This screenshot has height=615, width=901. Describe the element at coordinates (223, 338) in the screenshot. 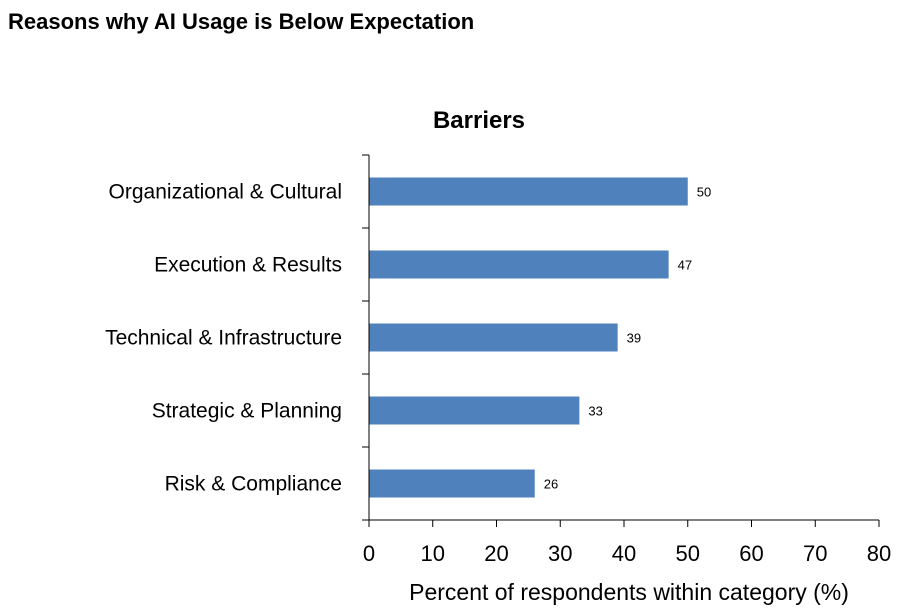

I see `category-label: Technical & Infrastructure` at that location.